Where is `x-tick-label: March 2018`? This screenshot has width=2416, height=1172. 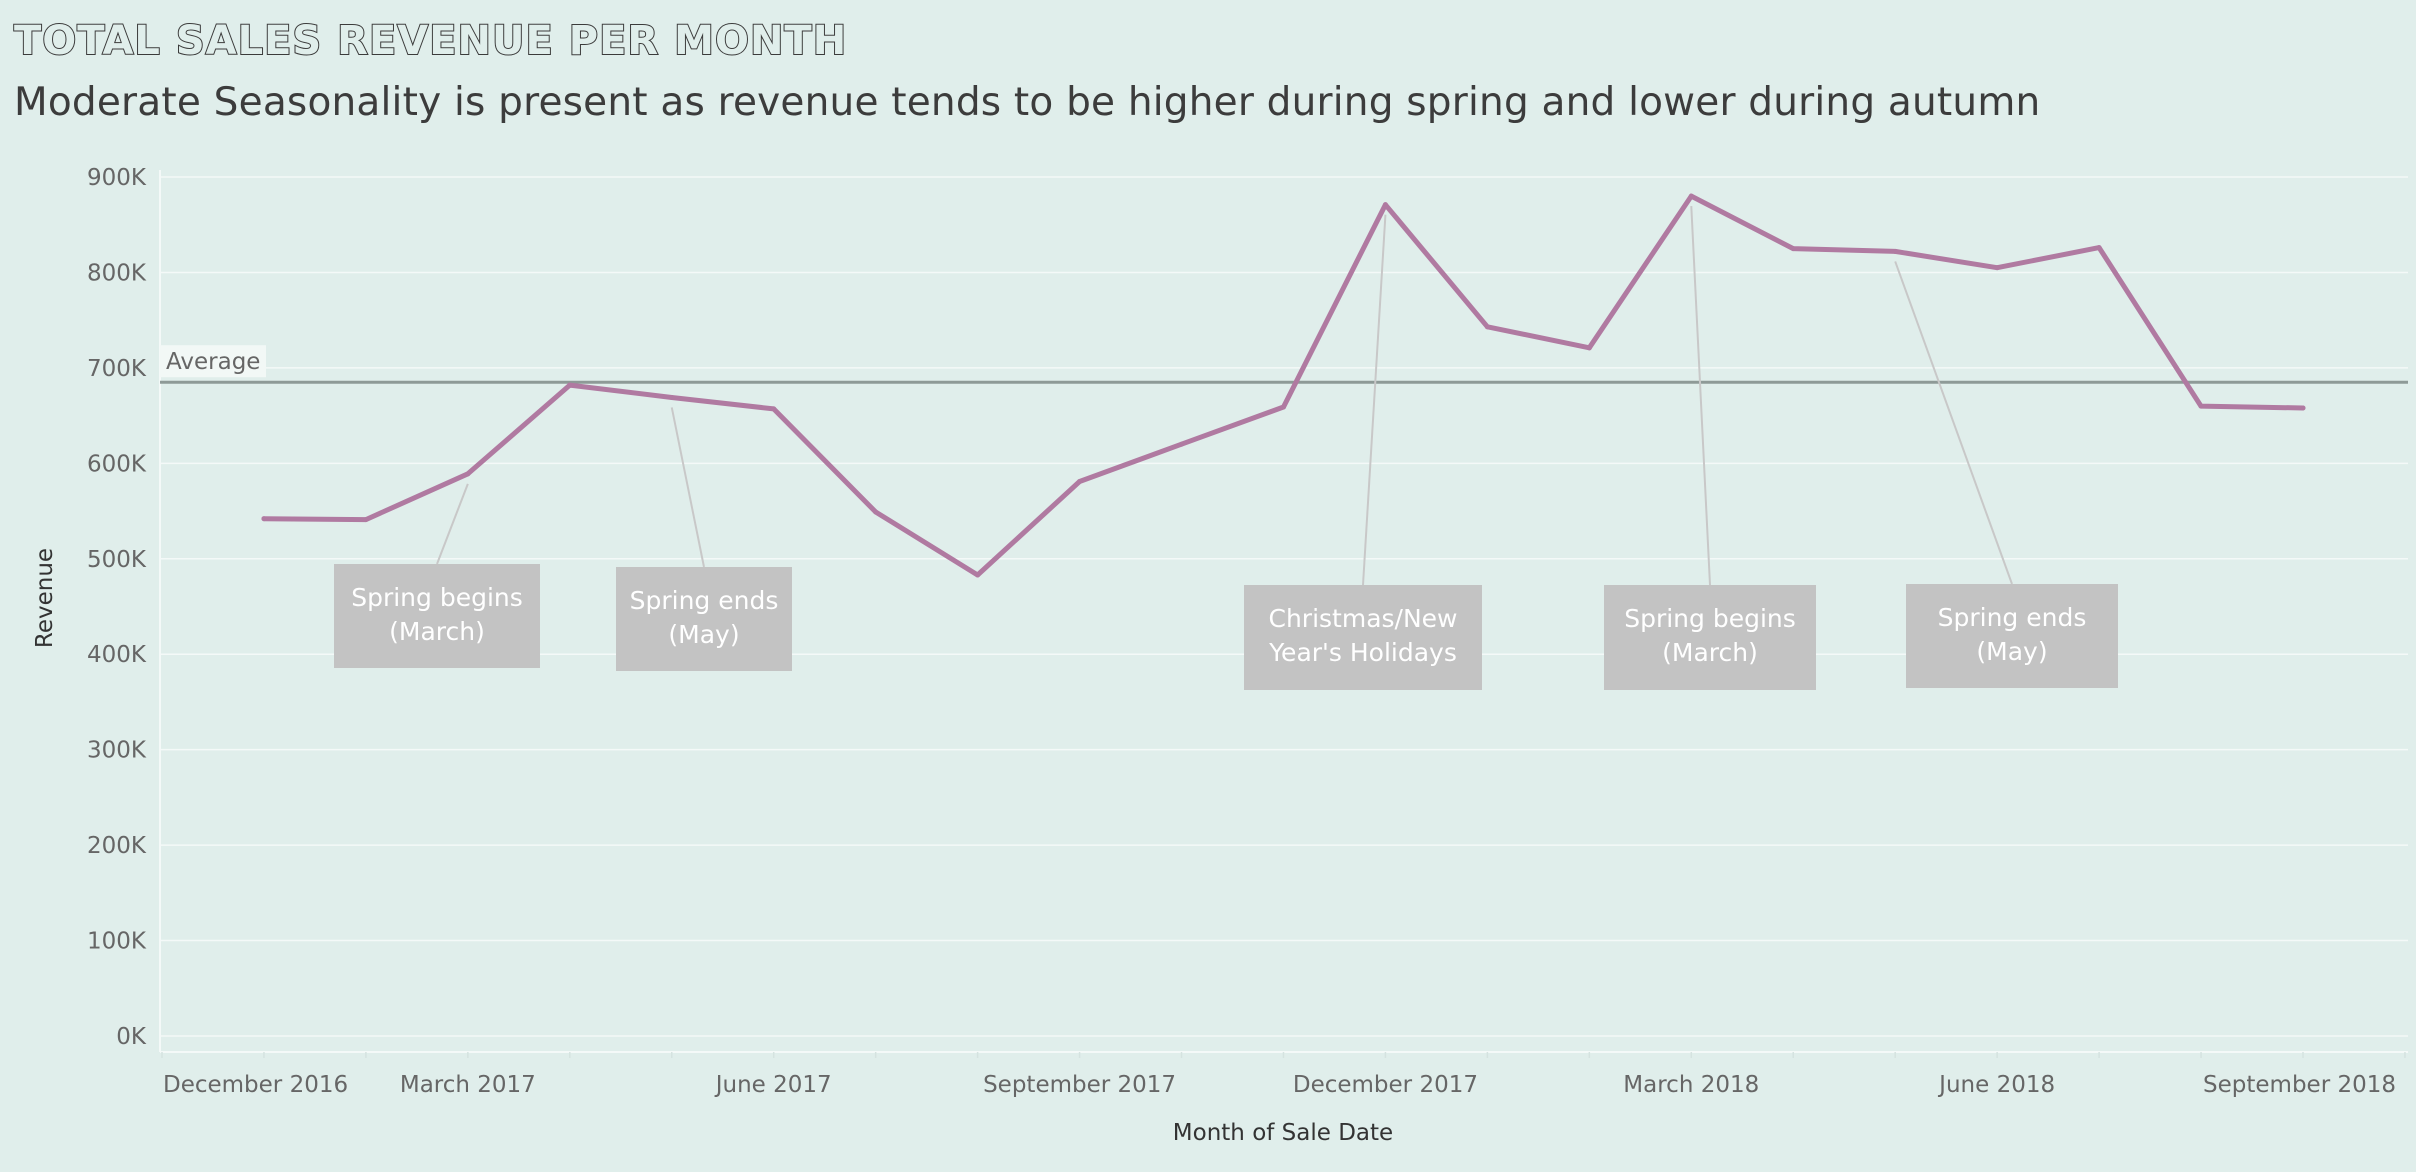
x-tick-label: March 2018 is located at coordinates (1691, 1085).